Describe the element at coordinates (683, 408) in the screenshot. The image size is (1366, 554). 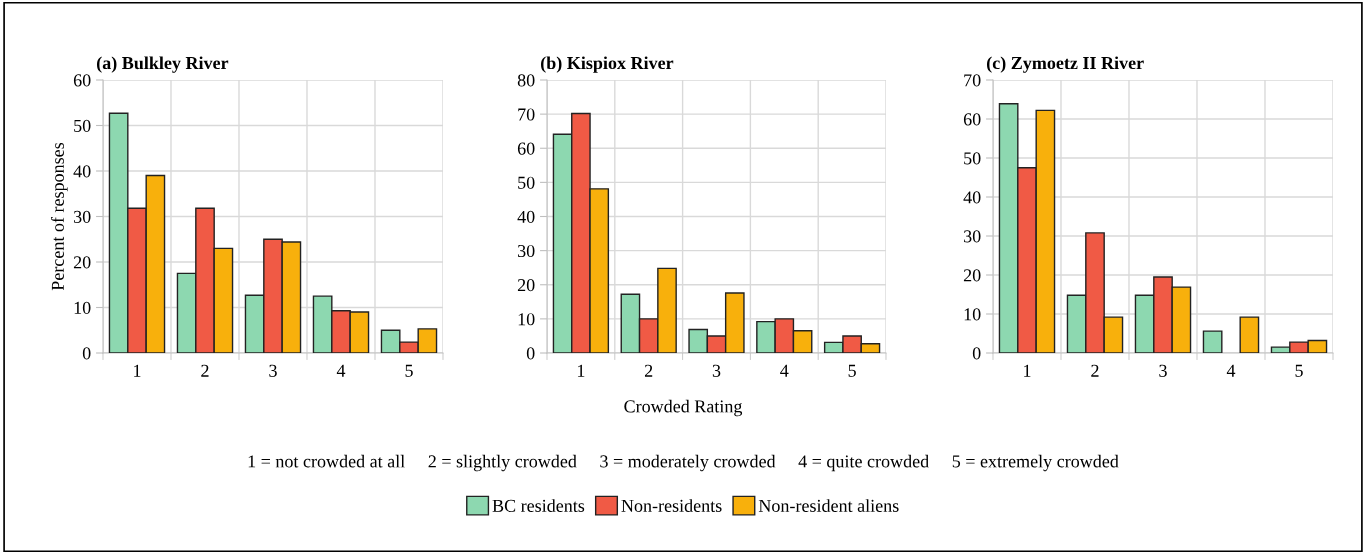
I see `x-axis-title: Crowded Rating` at that location.